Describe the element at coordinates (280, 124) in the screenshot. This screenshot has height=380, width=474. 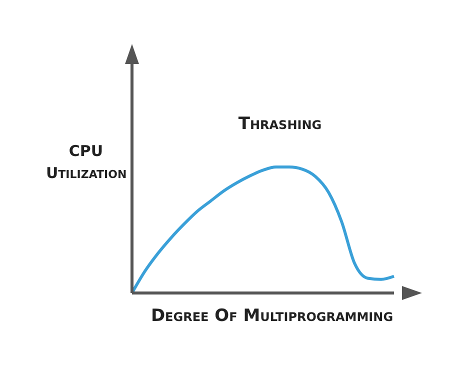
I see `text: Thrashing` at that location.